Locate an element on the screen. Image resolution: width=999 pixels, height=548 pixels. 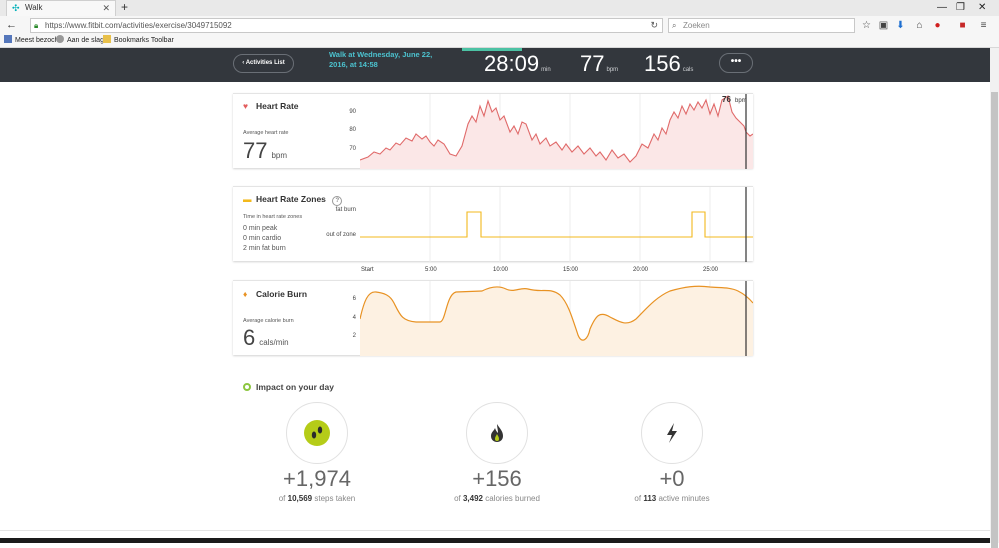
time-tick-15: 15:00 is located at coordinates (571, 270).